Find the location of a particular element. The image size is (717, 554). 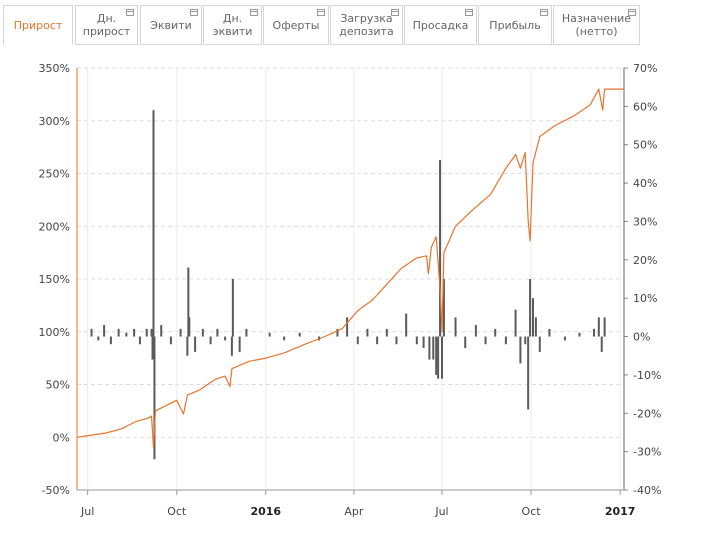

tab-daily-growth: Дн. прирост is located at coordinates (106, 25).